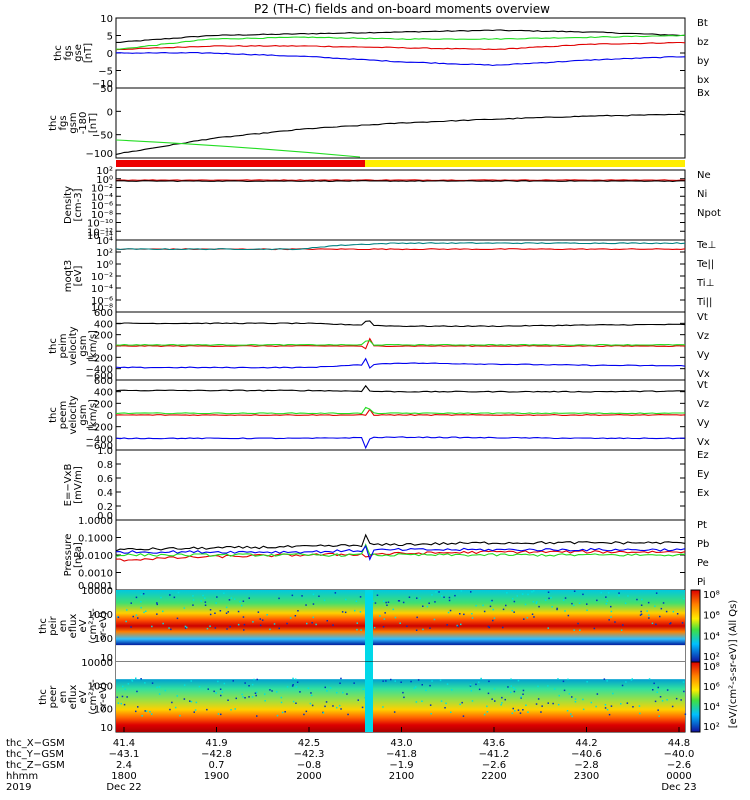 This screenshot has width=750, height=800. I want to click on spectrogram-burst, so click(369, 697).